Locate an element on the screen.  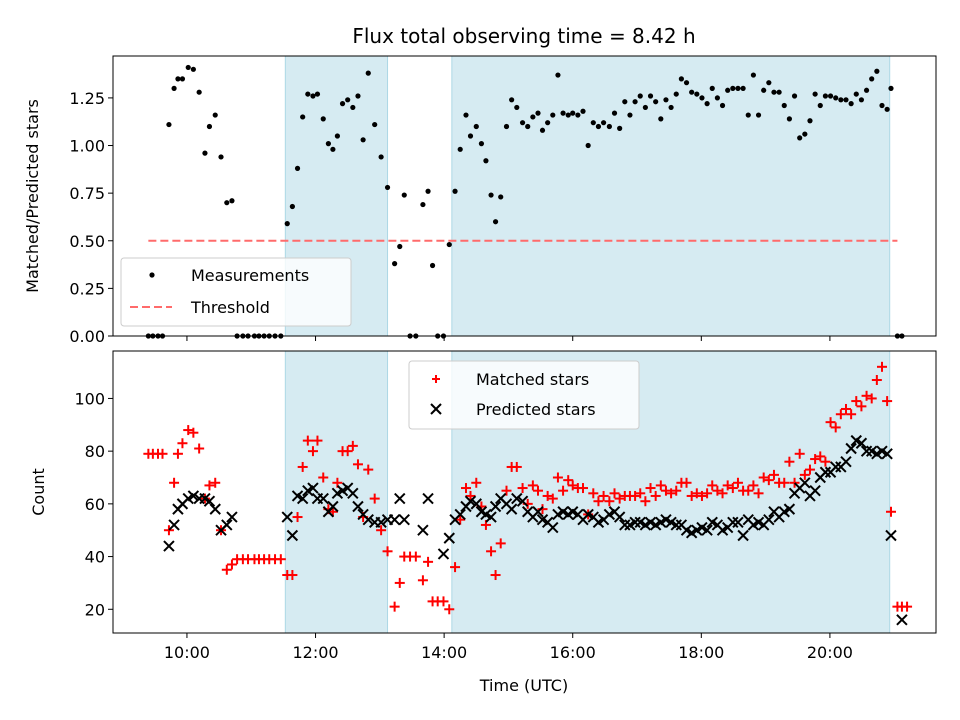
x-tick-label: 10:00 is located at coordinates (187, 652).